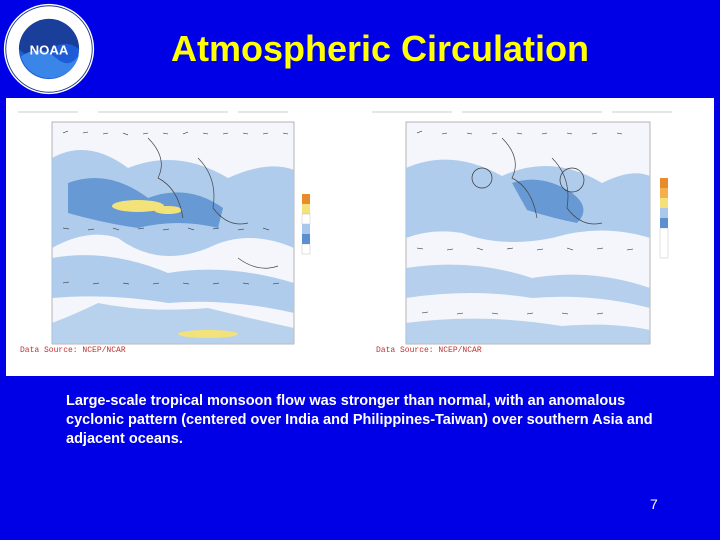 The image size is (720, 540). Describe the element at coordinates (429, 350) in the screenshot. I see `source-label-right: Data Source: NCEP/NCAR` at that location.